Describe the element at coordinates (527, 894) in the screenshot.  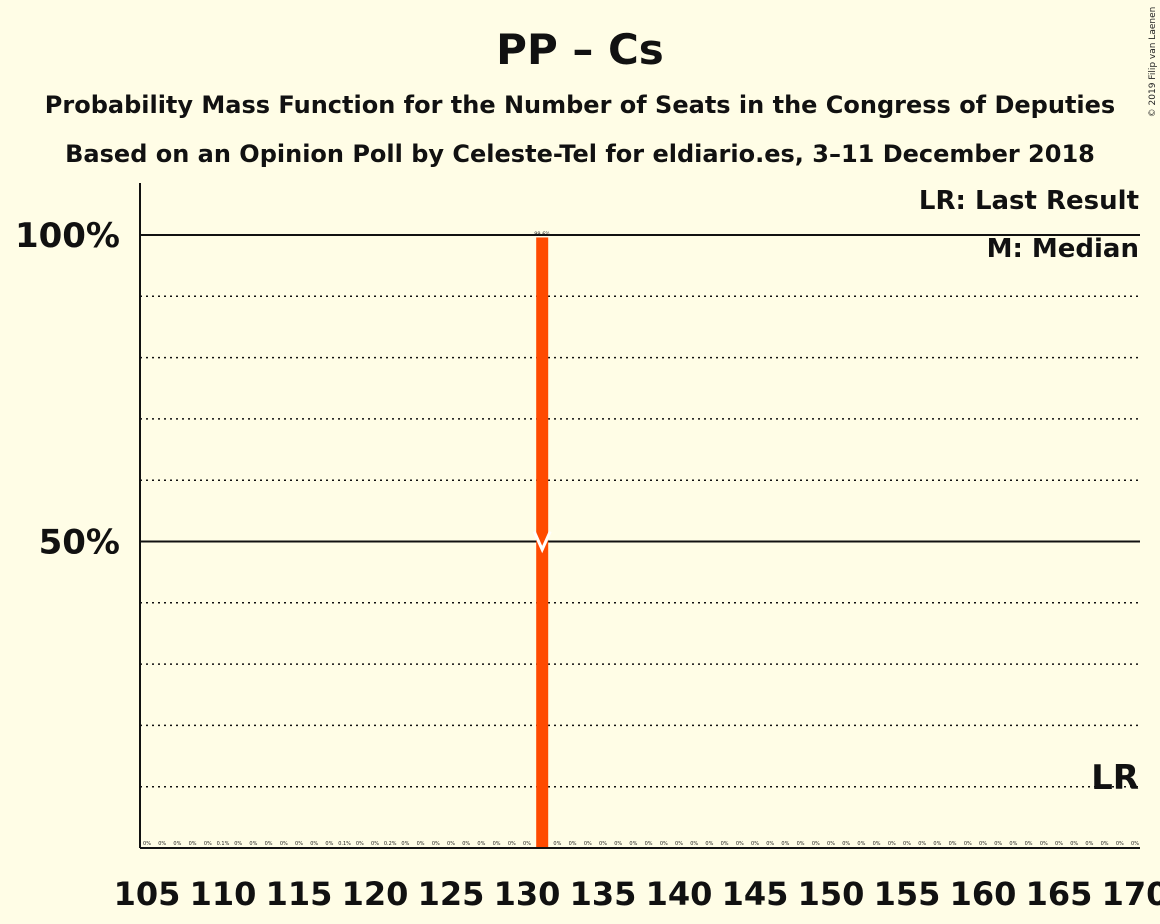
I see `x-tick-label: 130` at that location.